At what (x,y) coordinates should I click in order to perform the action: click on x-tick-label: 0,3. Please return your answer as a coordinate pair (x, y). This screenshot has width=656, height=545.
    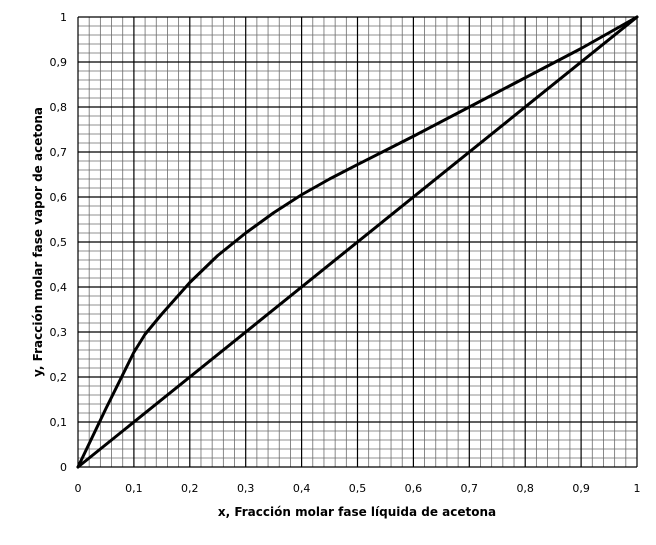
    Looking at the image, I should click on (246, 488).